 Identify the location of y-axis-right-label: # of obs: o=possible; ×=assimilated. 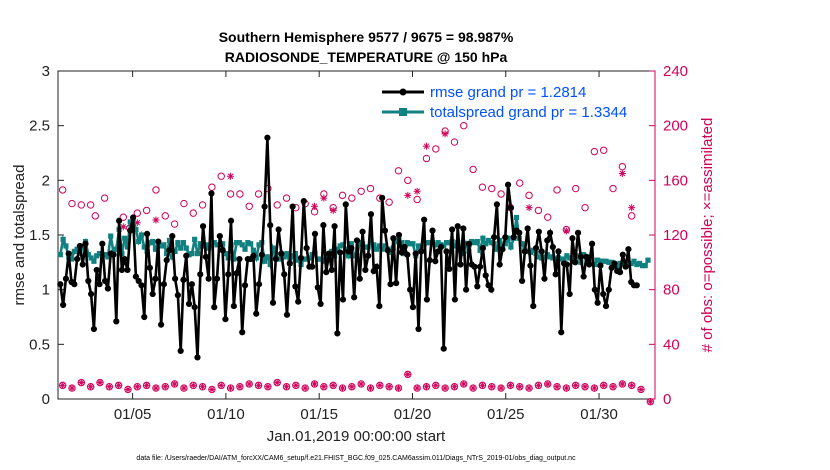
(707, 235).